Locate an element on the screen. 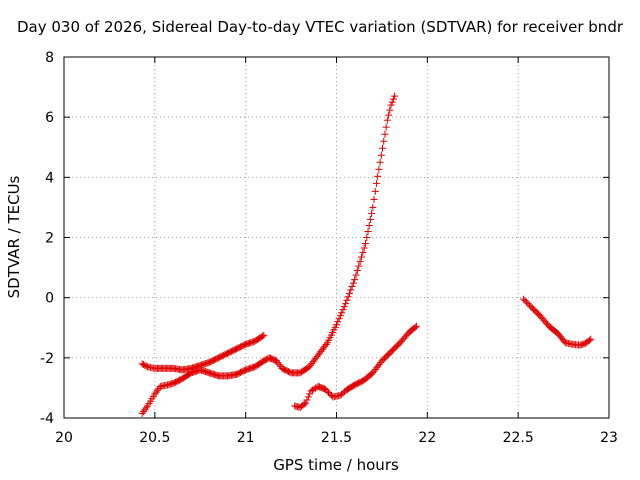  x-tick-label: 20.5 is located at coordinates (154, 438).